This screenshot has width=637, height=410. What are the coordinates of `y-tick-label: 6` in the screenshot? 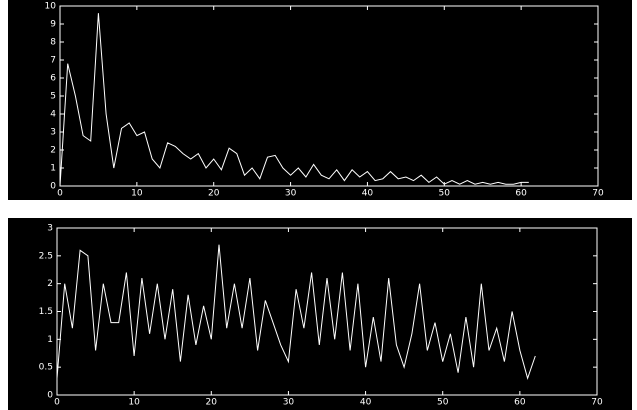 It's located at (53, 79).